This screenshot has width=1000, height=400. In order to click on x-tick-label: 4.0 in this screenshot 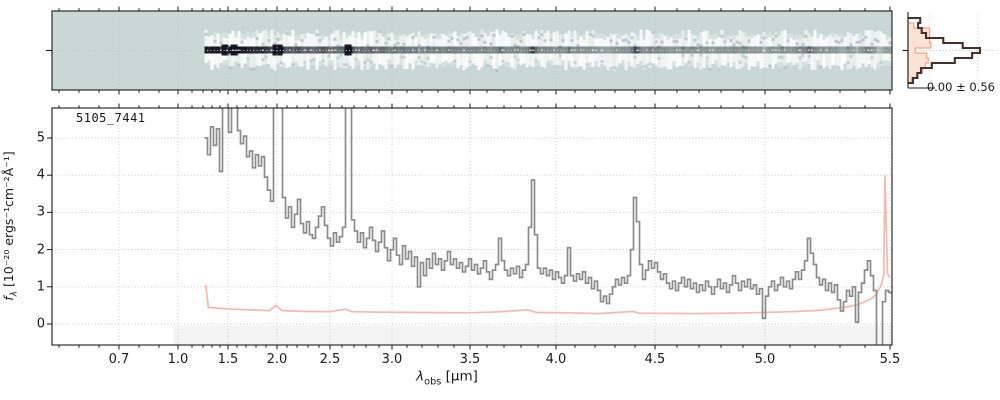, I will do `click(556, 359)`.